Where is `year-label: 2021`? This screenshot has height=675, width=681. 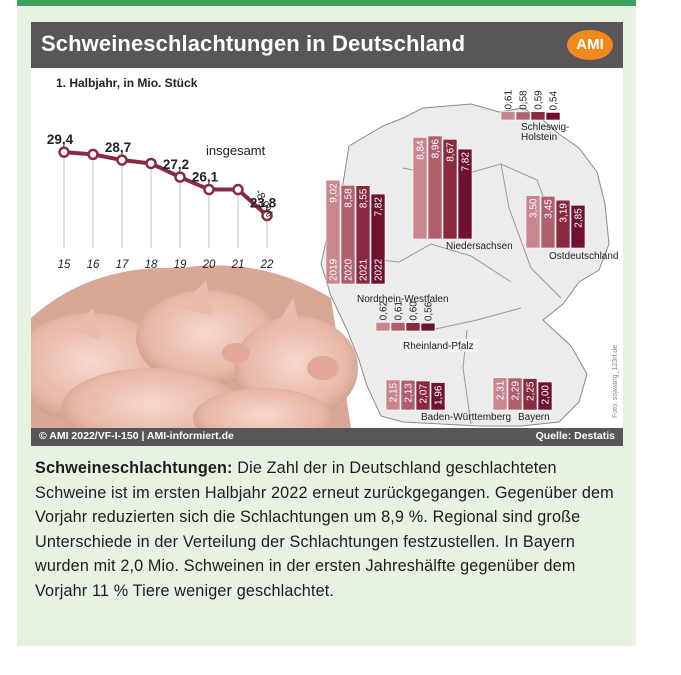 year-label: 2021 is located at coordinates (364, 269).